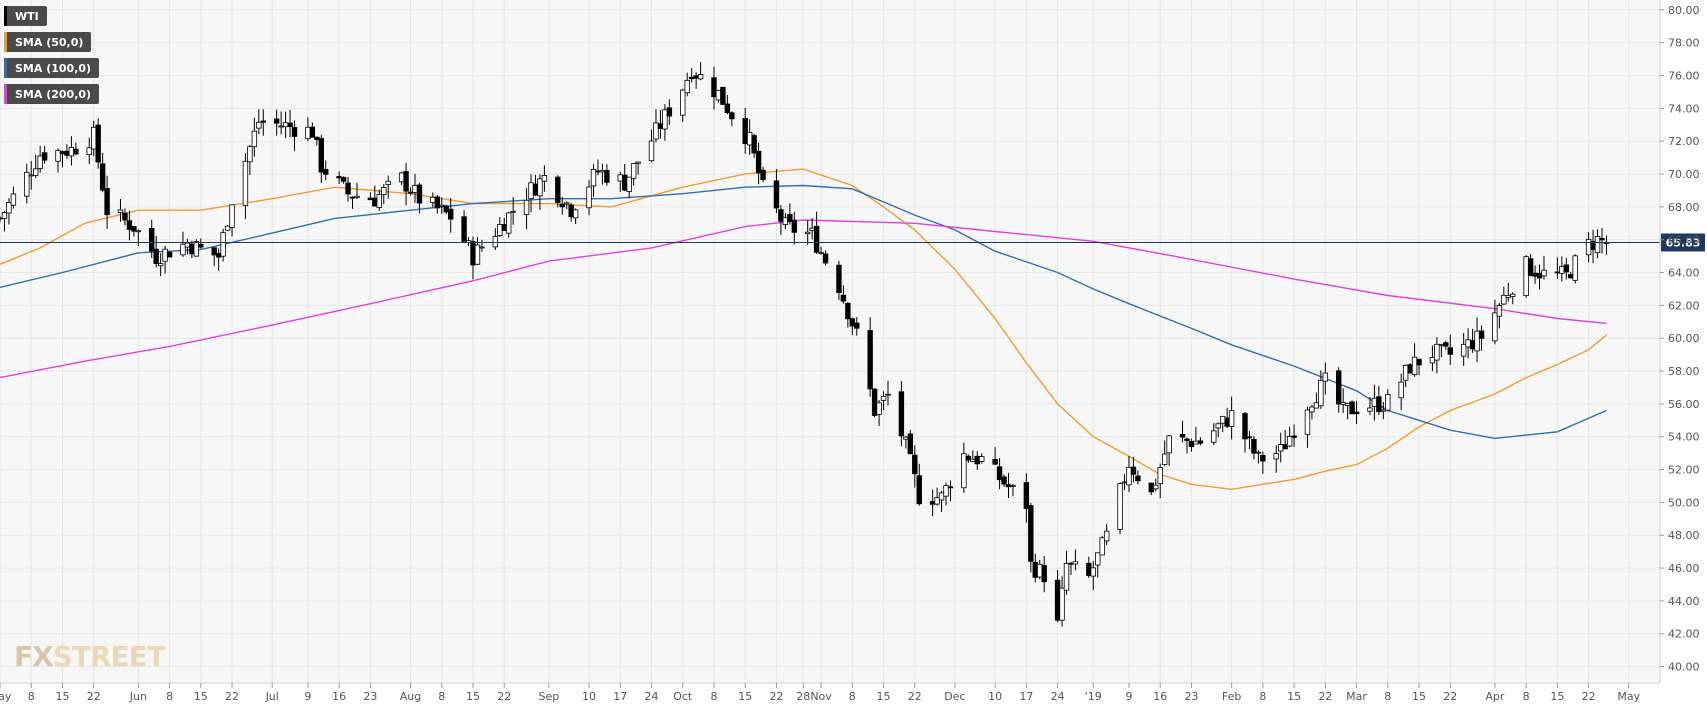 The width and height of the screenshot is (1707, 712). I want to click on legend-item-wti: WTI, so click(25, 16).